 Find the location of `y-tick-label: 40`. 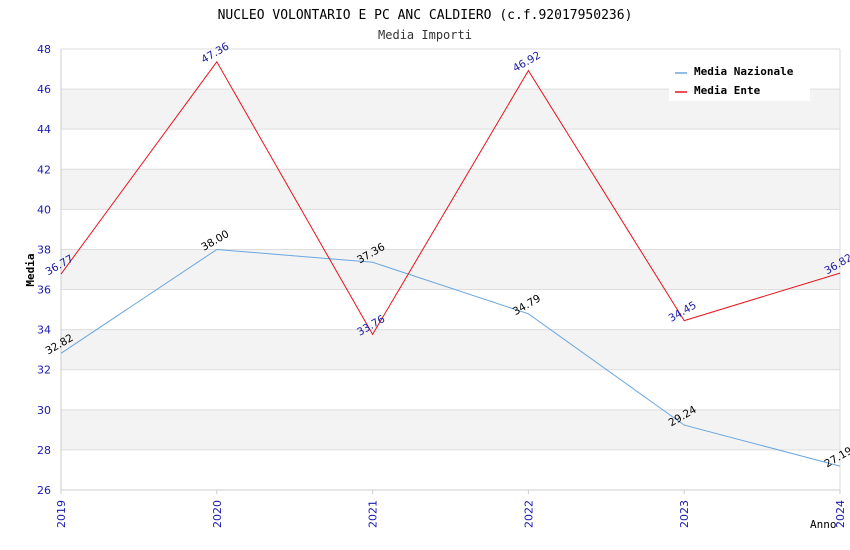

y-tick-label: 40 is located at coordinates (44, 209).